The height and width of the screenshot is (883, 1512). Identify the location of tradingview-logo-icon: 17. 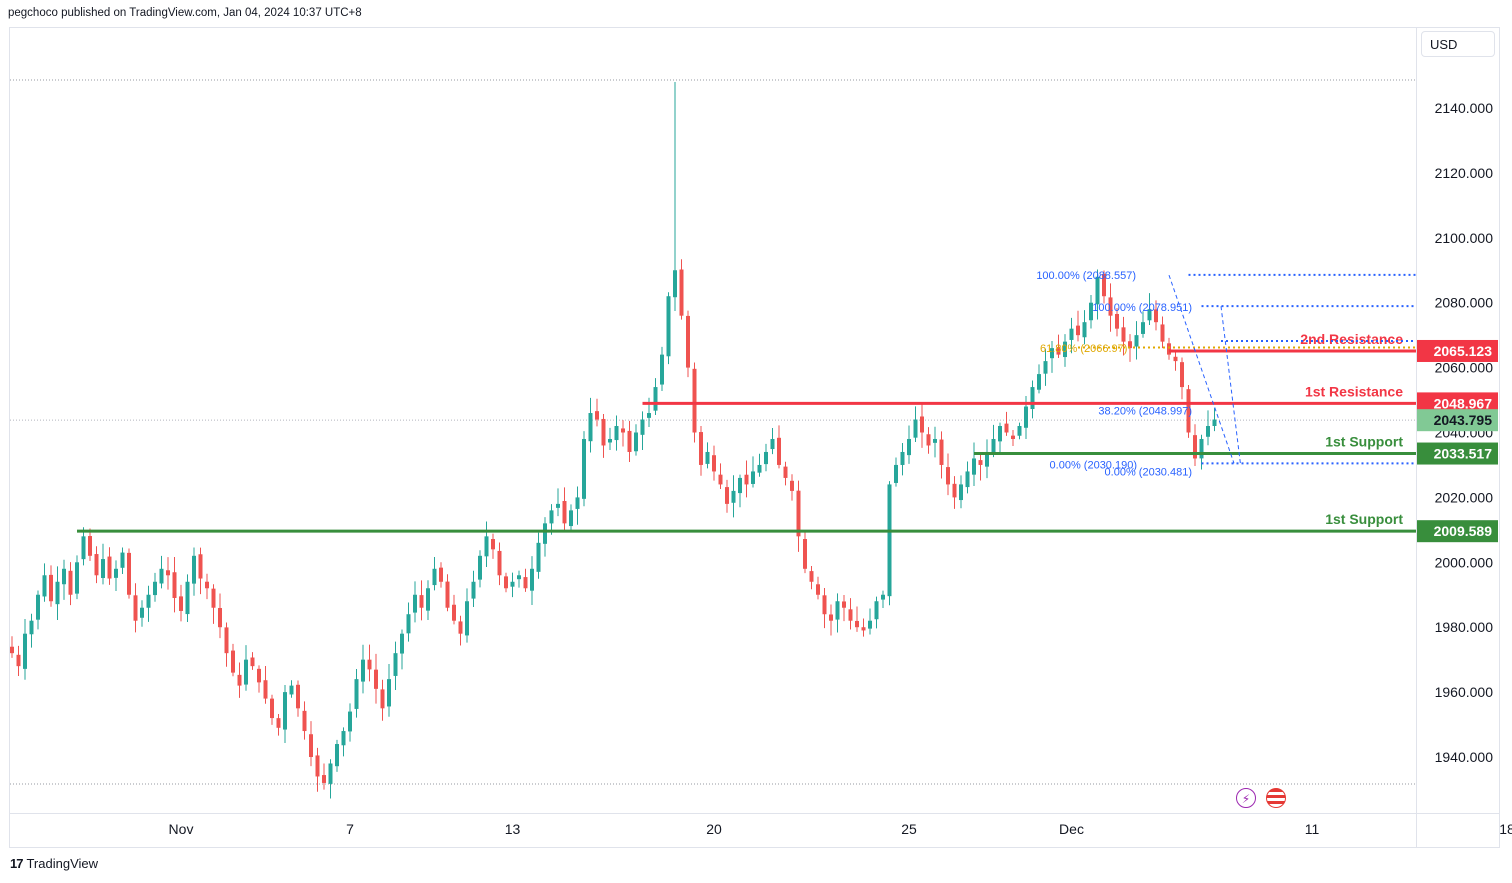
(17, 863).